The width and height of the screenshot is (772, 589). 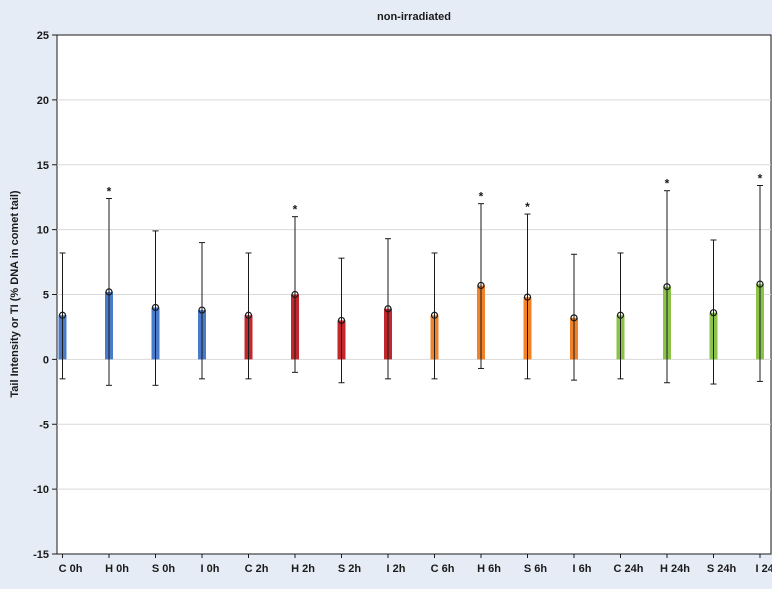 What do you see at coordinates (41, 555) in the screenshot?
I see `y-tick-label: -15` at bounding box center [41, 555].